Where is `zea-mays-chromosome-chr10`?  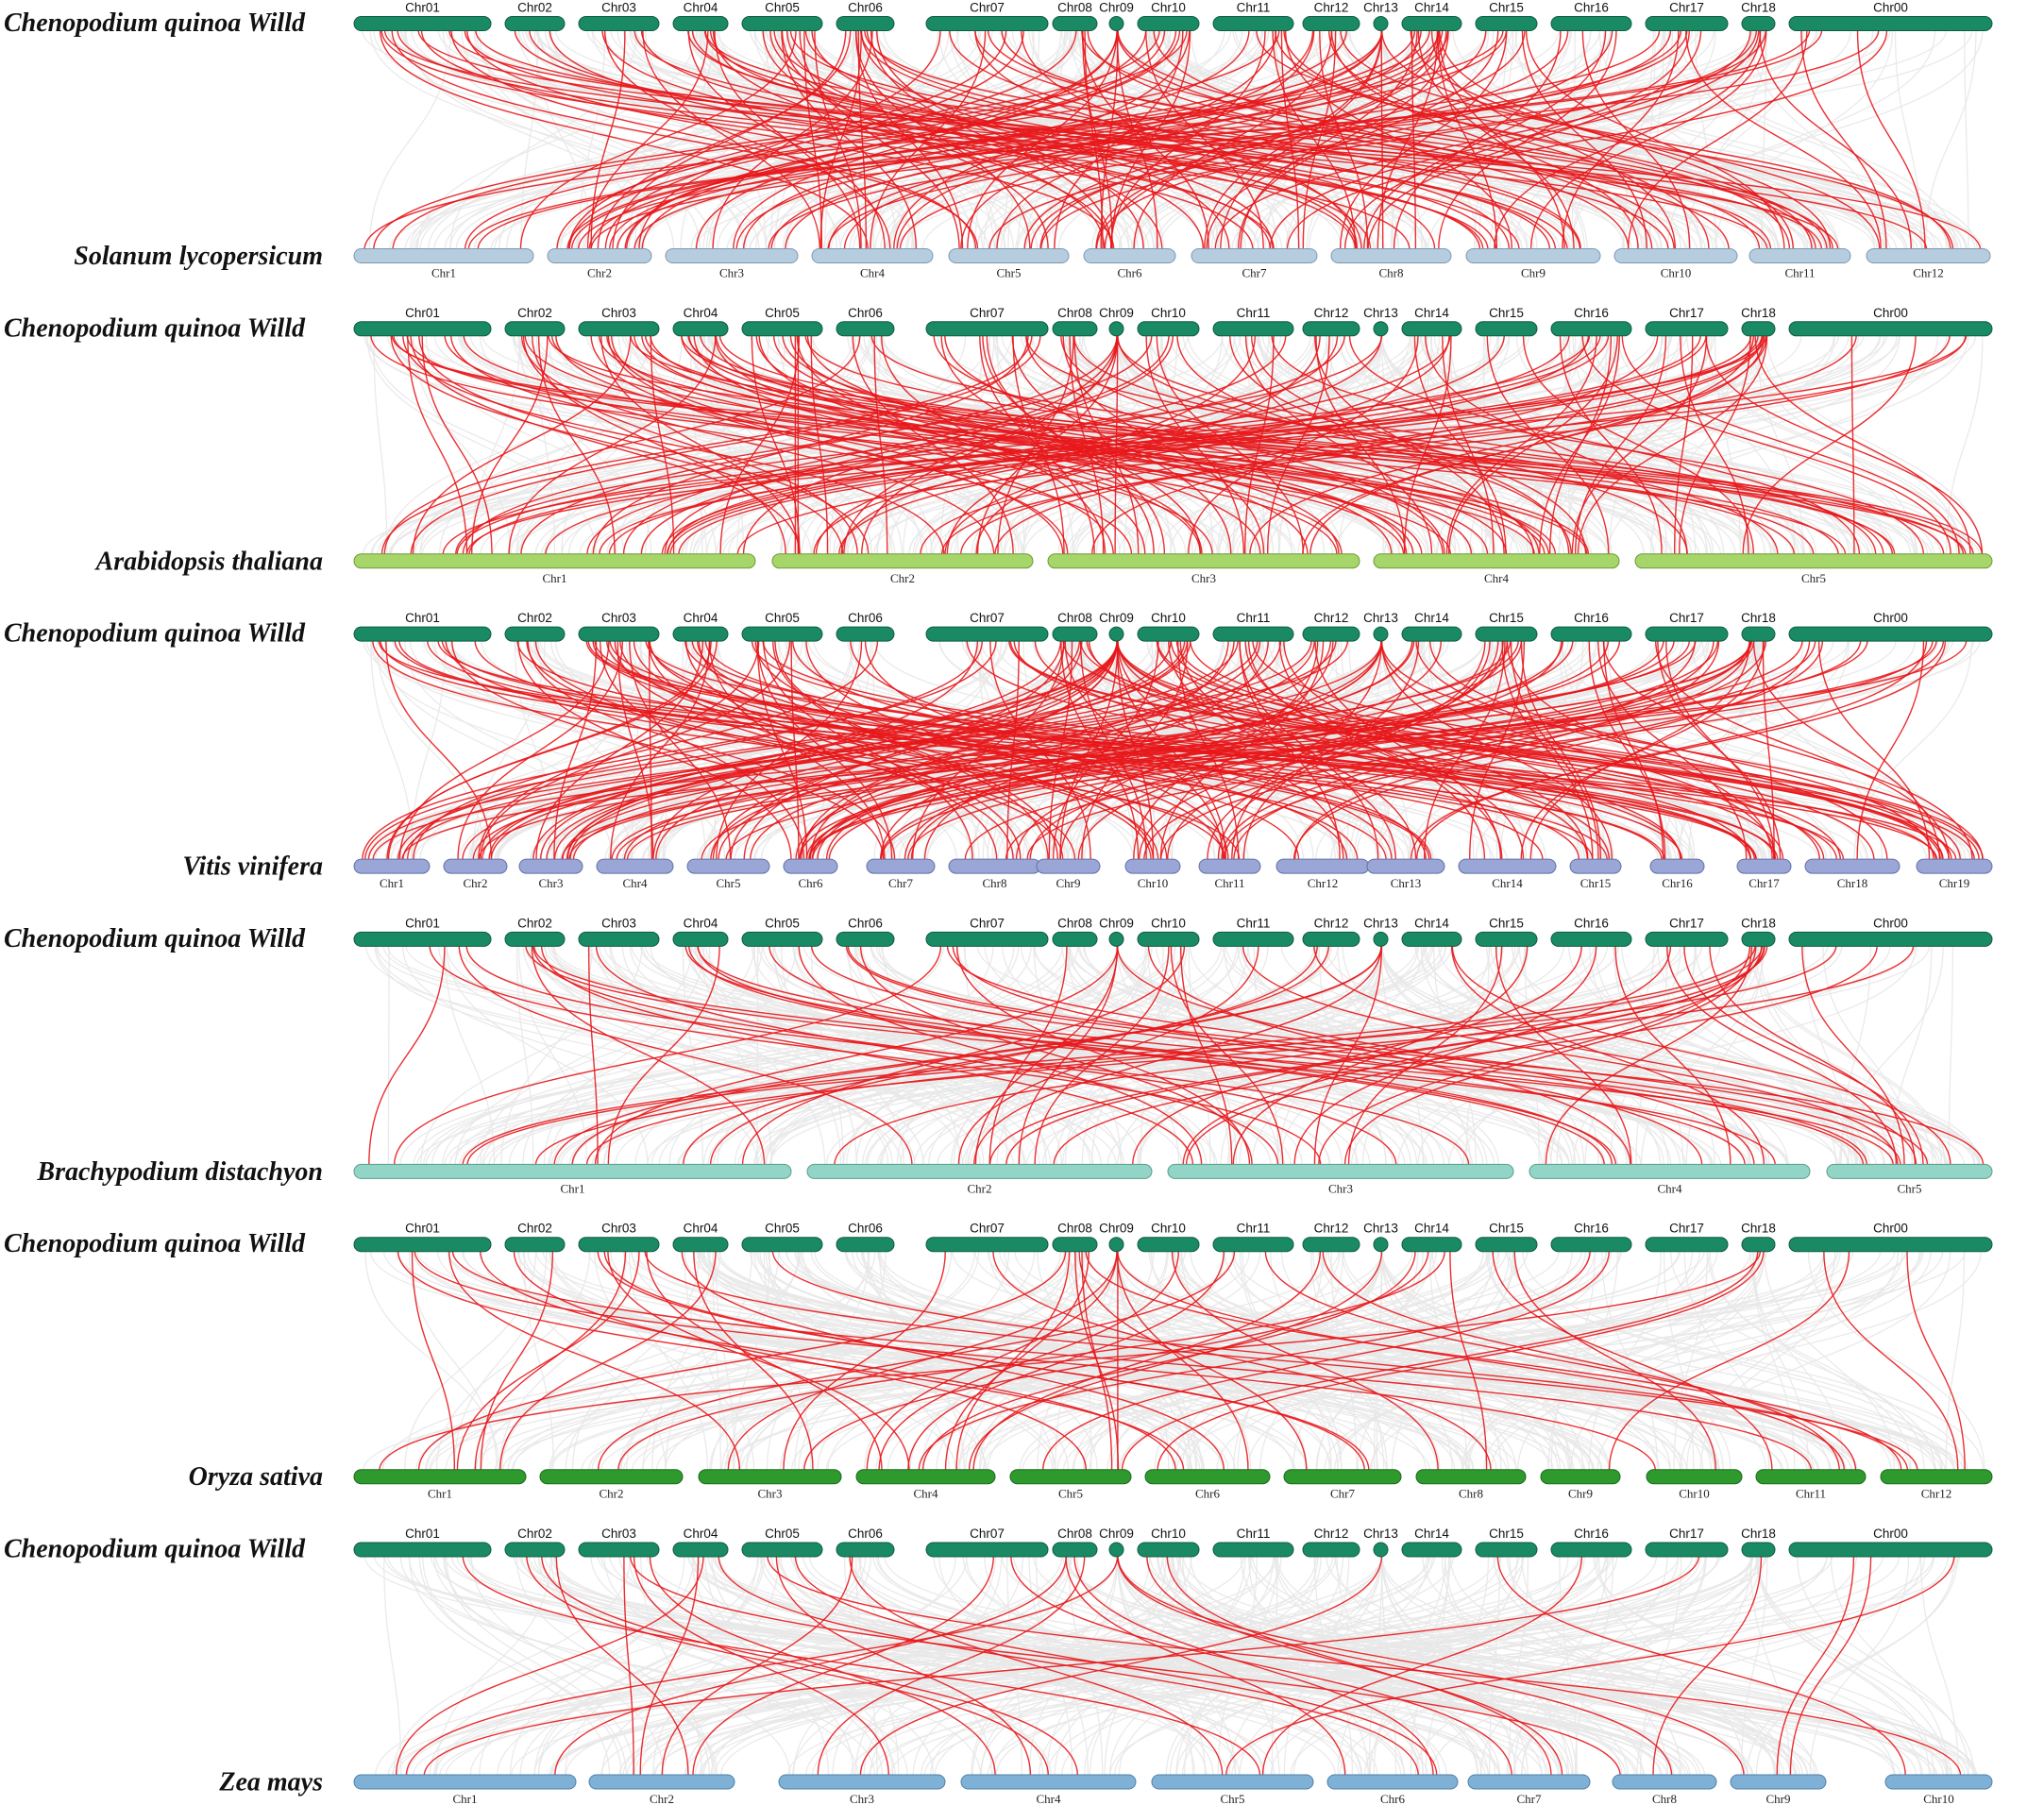 zea-mays-chromosome-chr10 is located at coordinates (1939, 1782).